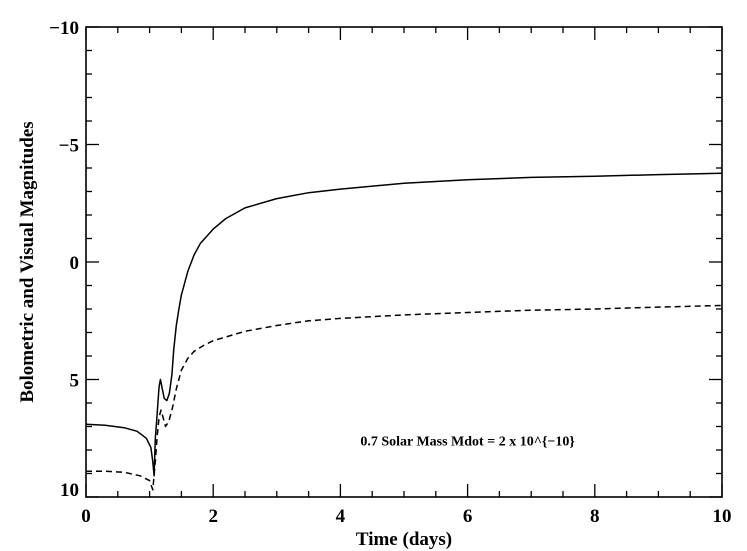 This screenshot has width=747, height=551. Describe the element at coordinates (213, 516) in the screenshot. I see `x-tick-label: 2` at that location.